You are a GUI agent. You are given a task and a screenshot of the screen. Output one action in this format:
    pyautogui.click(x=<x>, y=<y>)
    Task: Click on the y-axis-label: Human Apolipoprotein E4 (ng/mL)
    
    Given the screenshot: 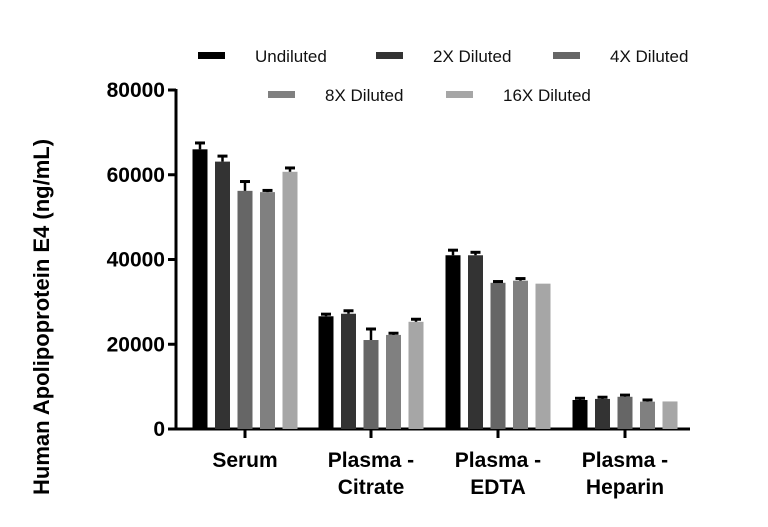 What is the action you would take?
    pyautogui.click(x=41, y=317)
    